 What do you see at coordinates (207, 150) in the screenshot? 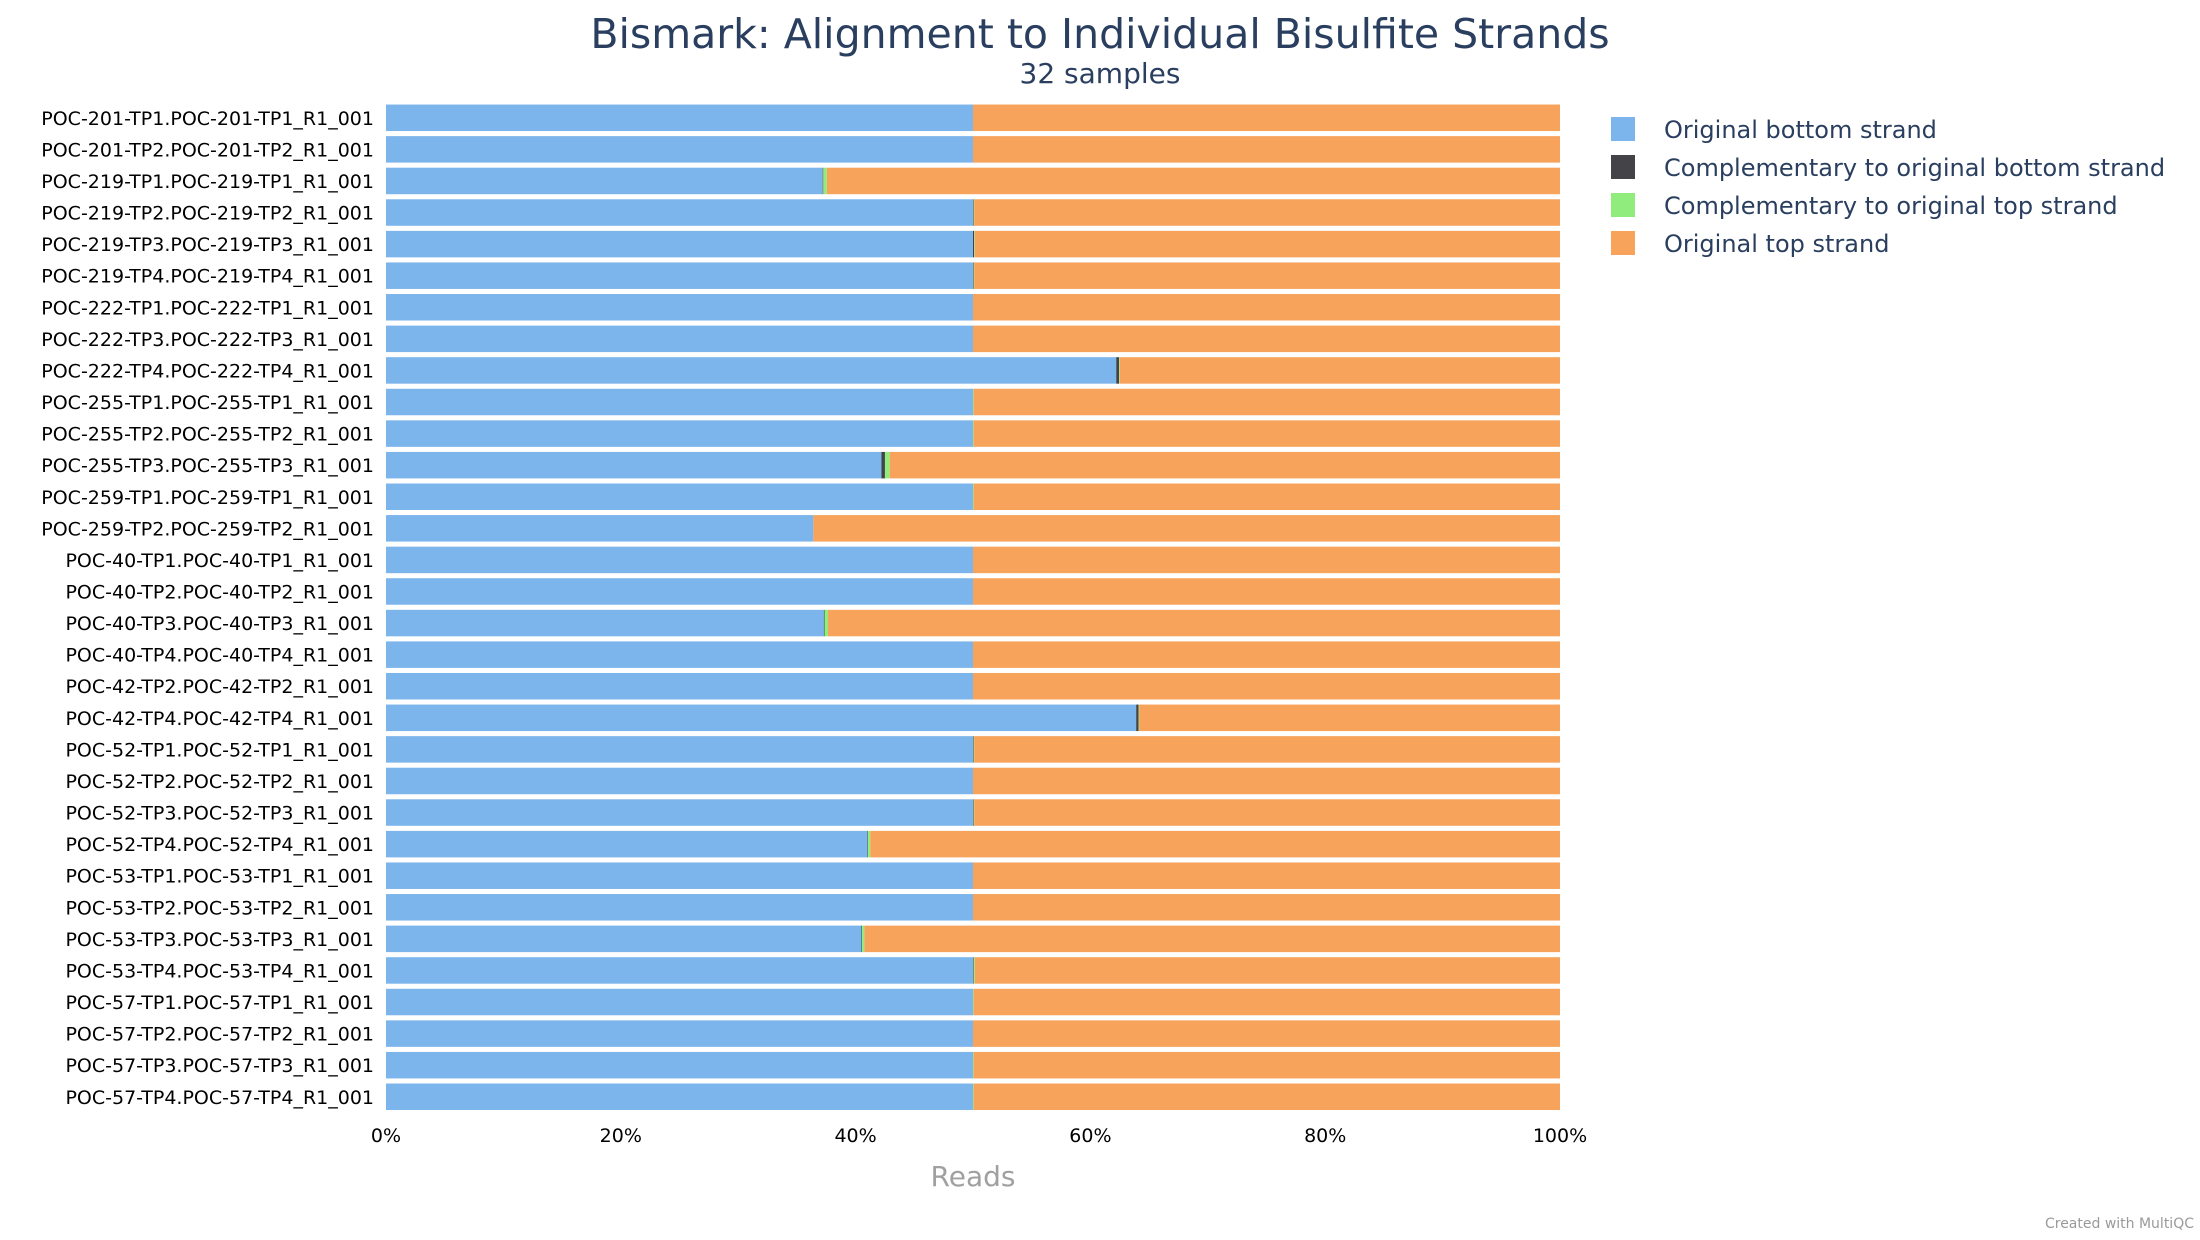
I see `y-tick-label: POC-201-TP2.POC-201-TP2_R1_001` at bounding box center [207, 150].